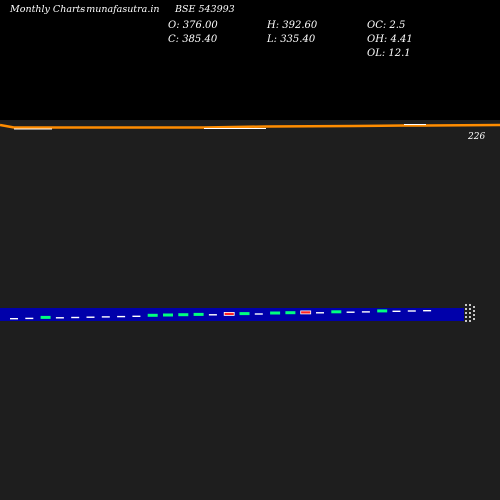 The width and height of the screenshot is (500, 500). I want to click on band-edge-ticks, so click(470, 313).